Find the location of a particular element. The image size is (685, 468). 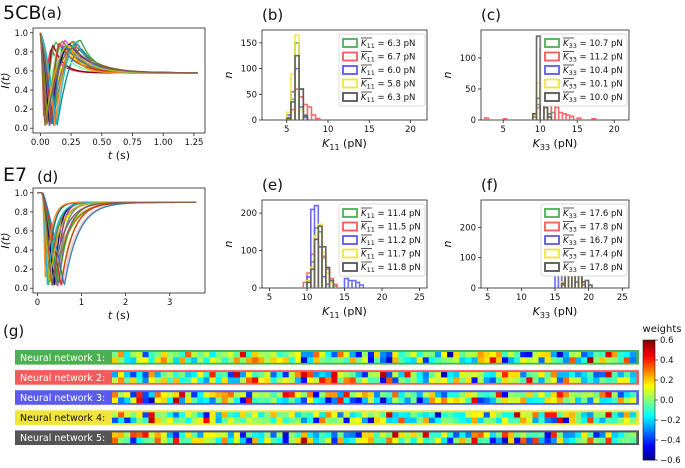

legend-box-f is located at coordinates (584, 240).